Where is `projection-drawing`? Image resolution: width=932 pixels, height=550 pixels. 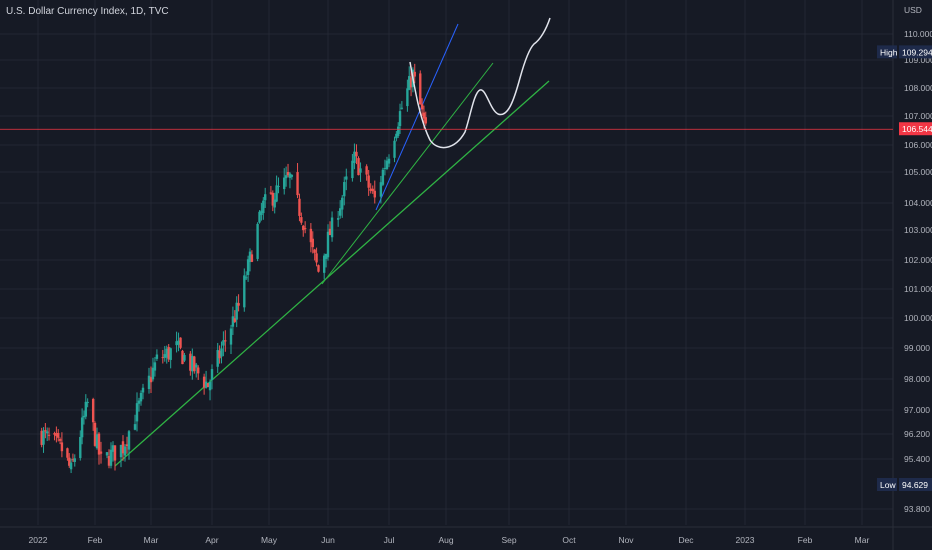 projection-drawing is located at coordinates (480, 83).